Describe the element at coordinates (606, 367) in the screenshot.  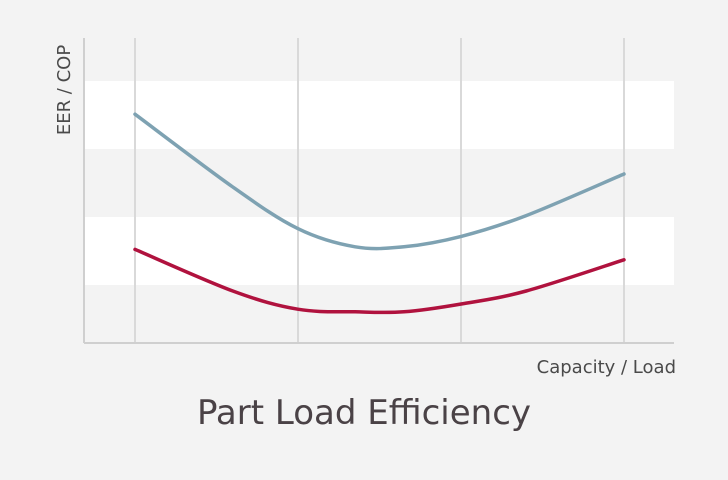
I see `x-axis-label: Capacity / Load` at that location.